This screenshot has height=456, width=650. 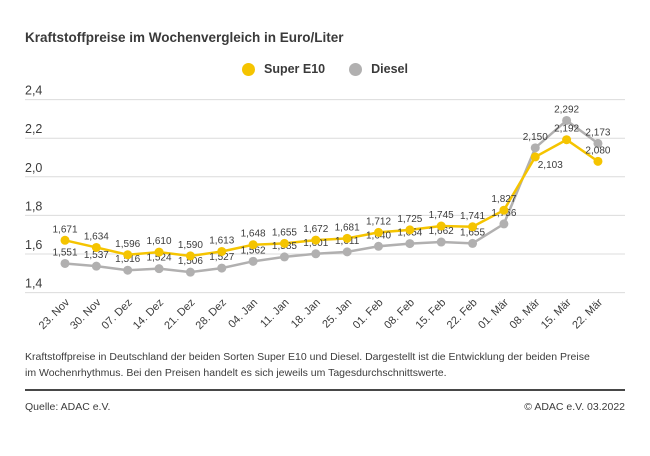 I want to click on data-label: 2,080, so click(x=597, y=150).